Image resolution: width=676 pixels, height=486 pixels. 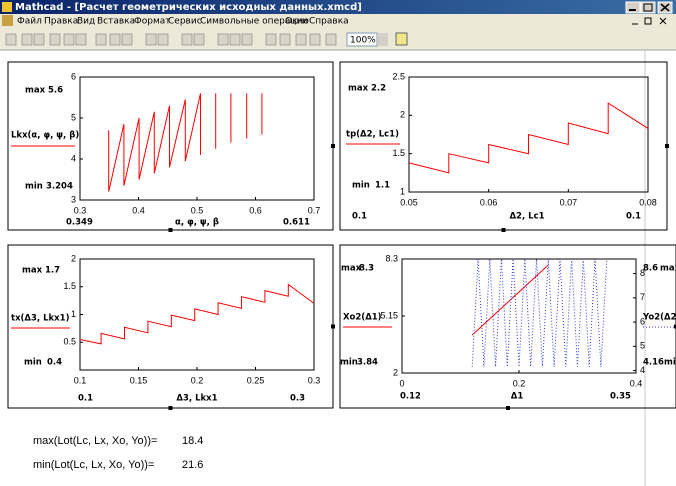 I want to click on y-tick-label: 5, so click(x=73, y=117).